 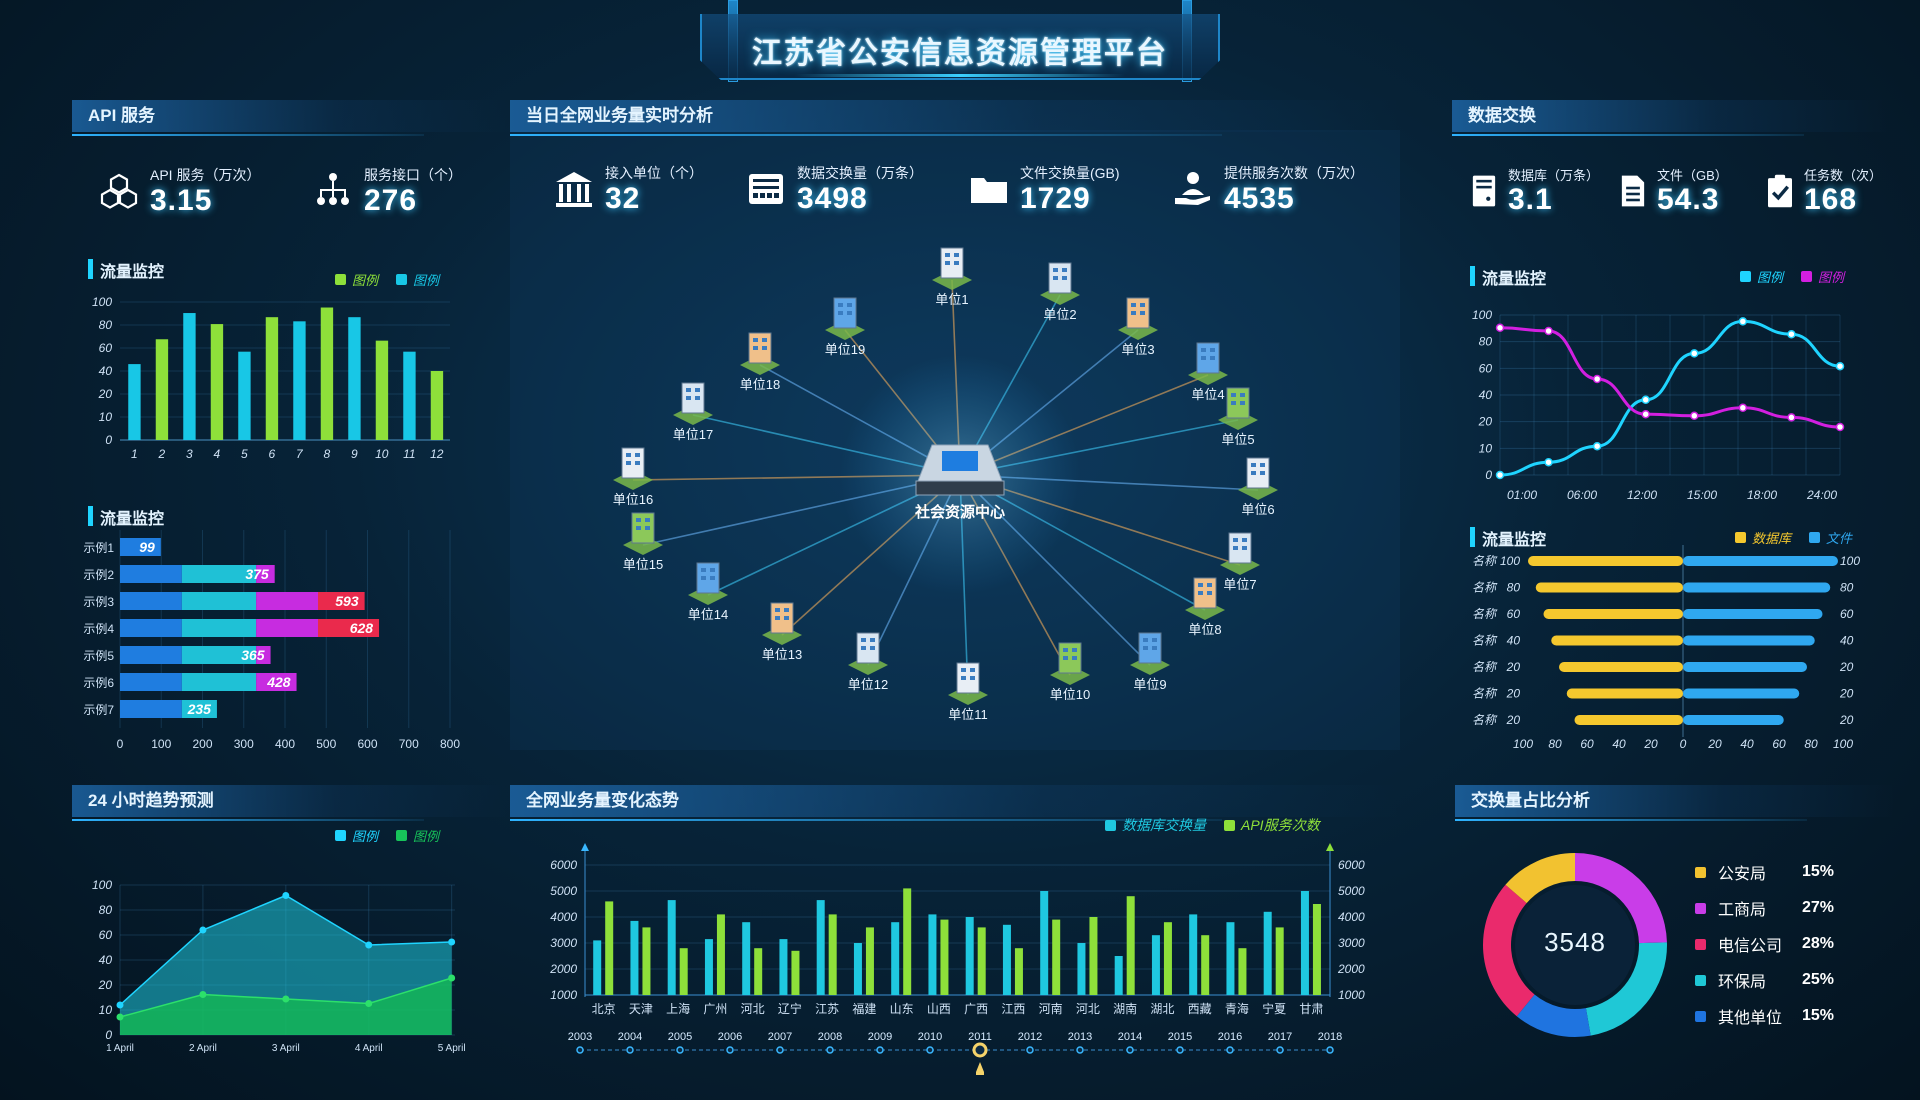 What do you see at coordinates (1485, 422) in the screenshot?
I see `y-tick-label: 20` at bounding box center [1485, 422].